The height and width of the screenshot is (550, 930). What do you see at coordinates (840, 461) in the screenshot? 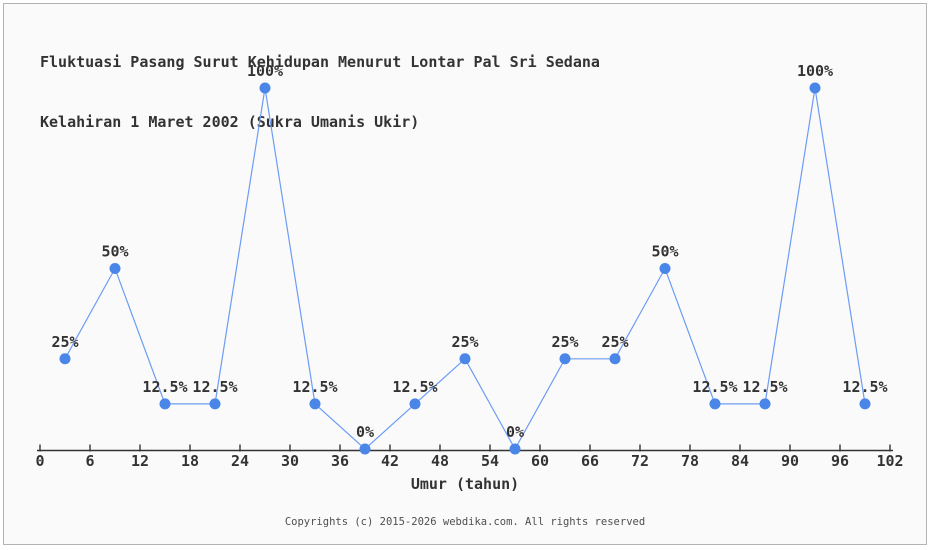
I see `x-tick-label: 96` at bounding box center [840, 461].